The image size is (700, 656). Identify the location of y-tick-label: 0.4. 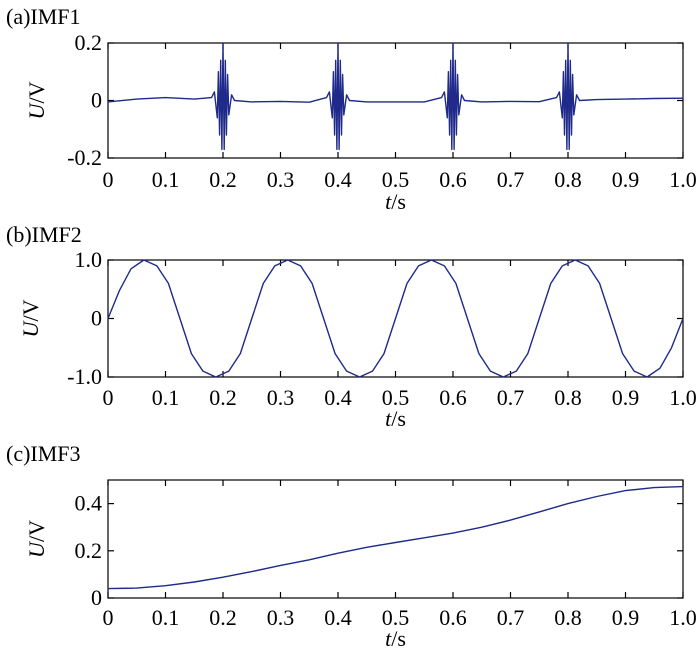
(89, 503).